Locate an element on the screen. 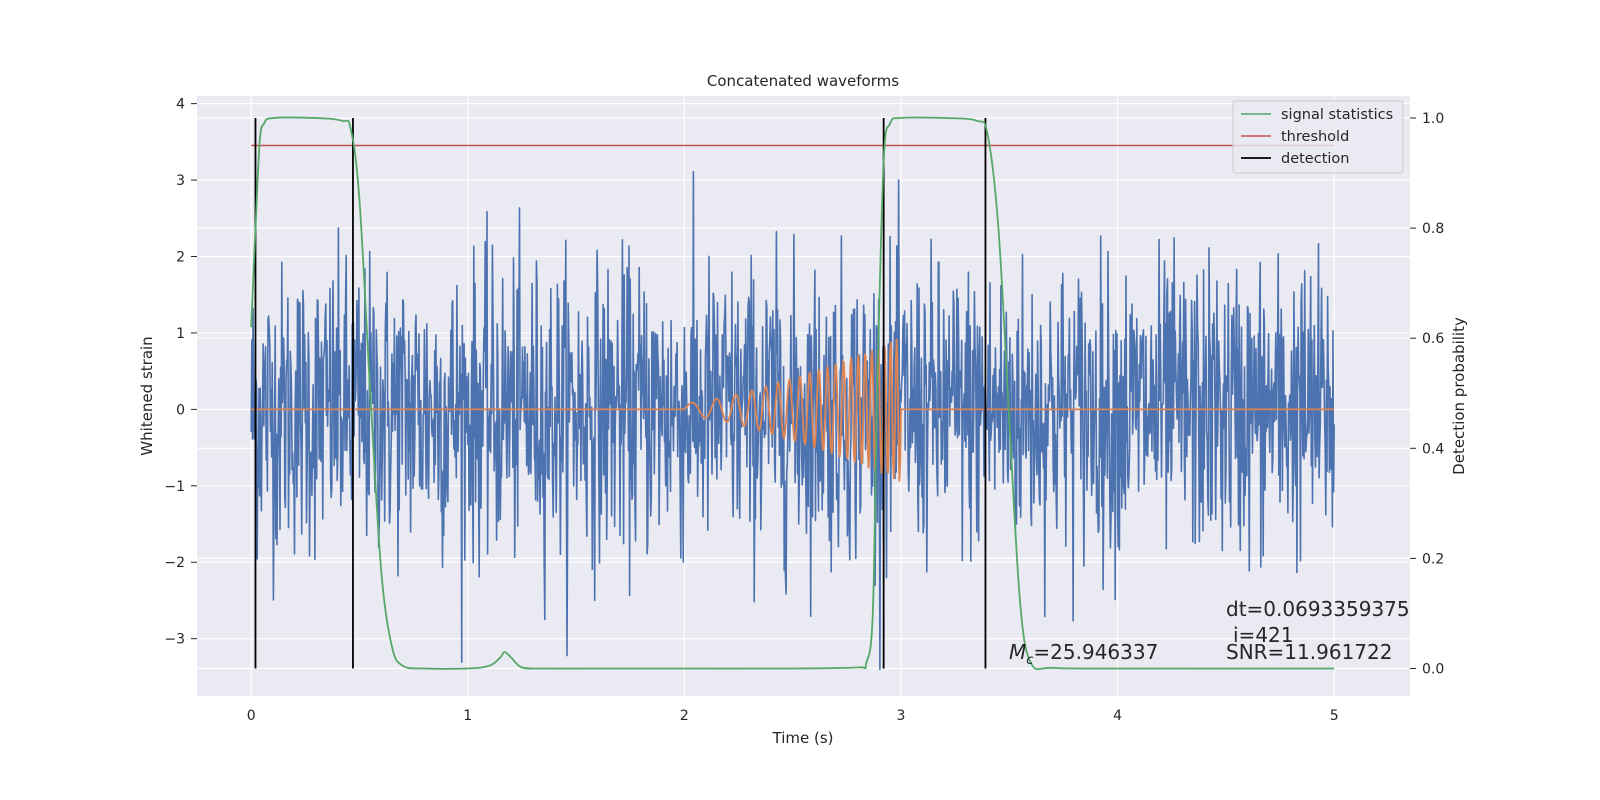 The height and width of the screenshot is (800, 1600). x-axis-label: Time (s) is located at coordinates (803, 738).